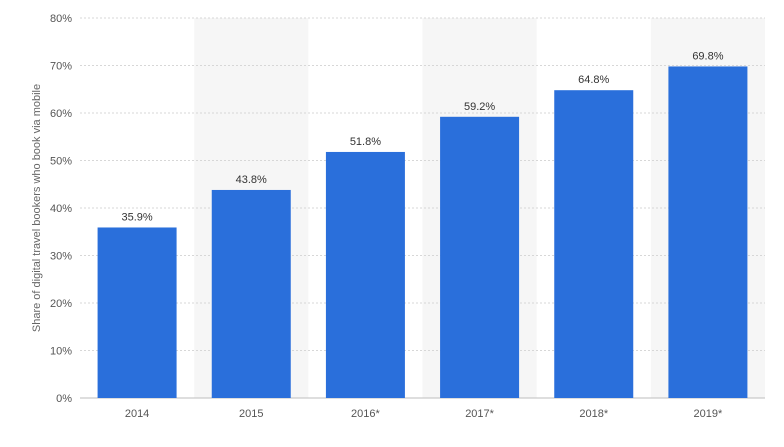 This screenshot has width=784, height=447. I want to click on data-label: 35.9%, so click(136, 217).